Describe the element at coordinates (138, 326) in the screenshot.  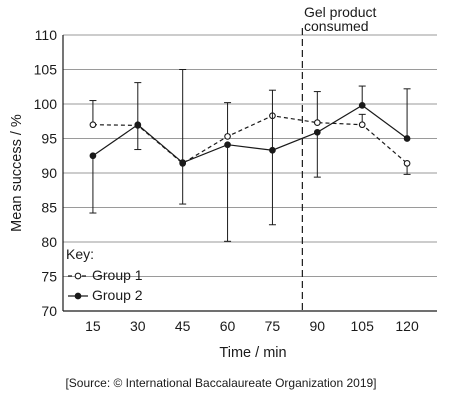
I see `x-tick-label-30: 30` at that location.